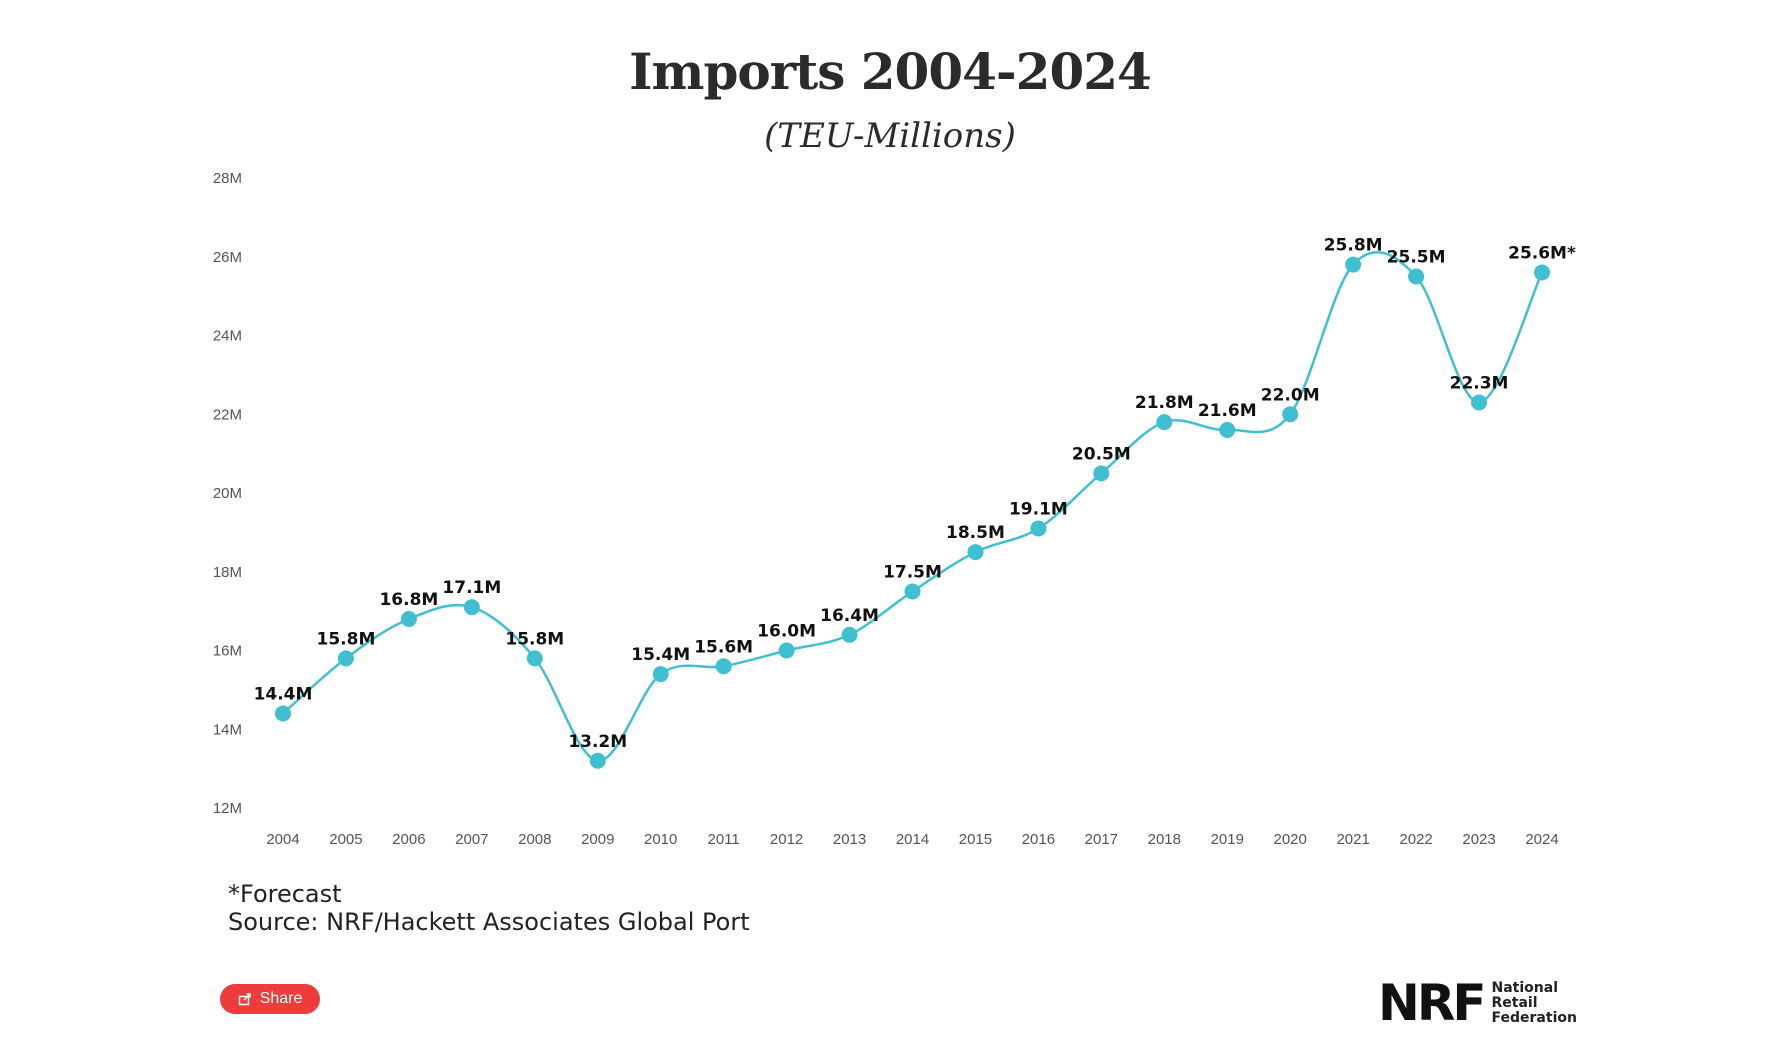 Image resolution: width=1780 pixels, height=1043 pixels. What do you see at coordinates (471, 839) in the screenshot?
I see `x-tick-label: 2007` at bounding box center [471, 839].